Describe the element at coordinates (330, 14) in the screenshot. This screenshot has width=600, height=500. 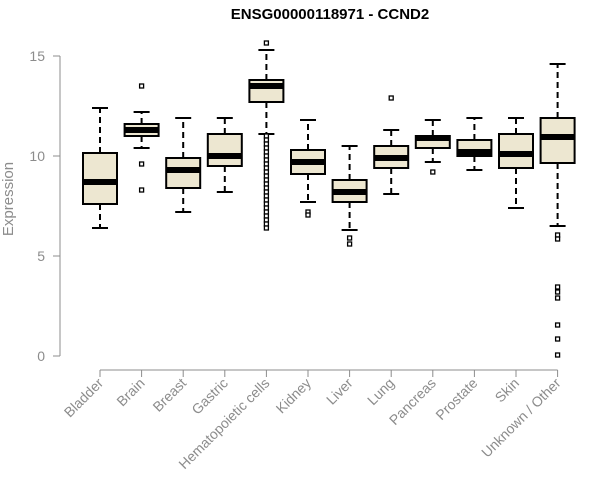
I see `chart-title: ENSG00000118971 - CCND2` at that location.